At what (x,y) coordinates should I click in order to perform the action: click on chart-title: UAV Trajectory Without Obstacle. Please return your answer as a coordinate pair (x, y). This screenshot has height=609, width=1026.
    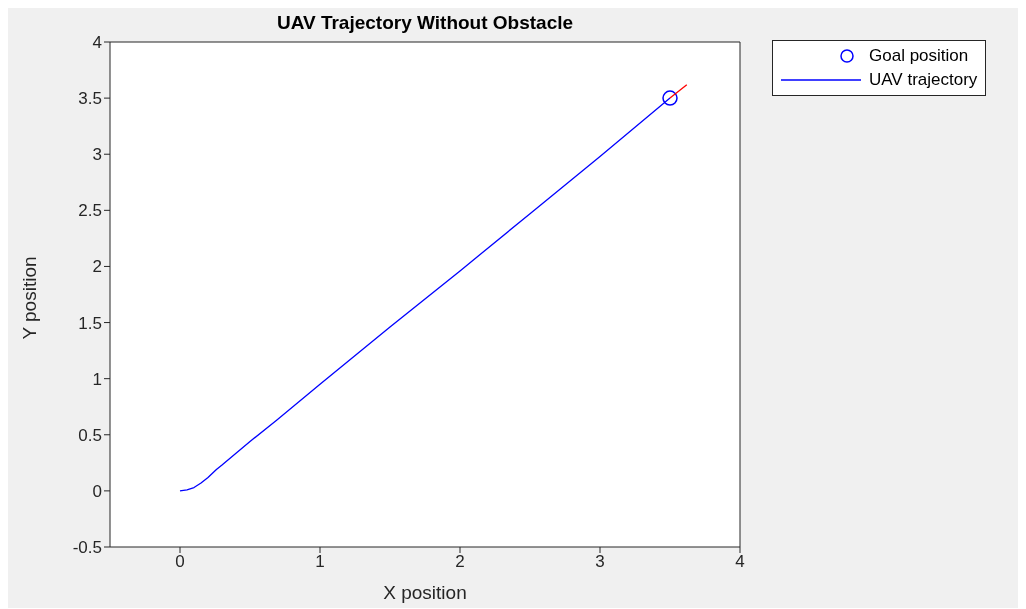
    Looking at the image, I should click on (425, 23).